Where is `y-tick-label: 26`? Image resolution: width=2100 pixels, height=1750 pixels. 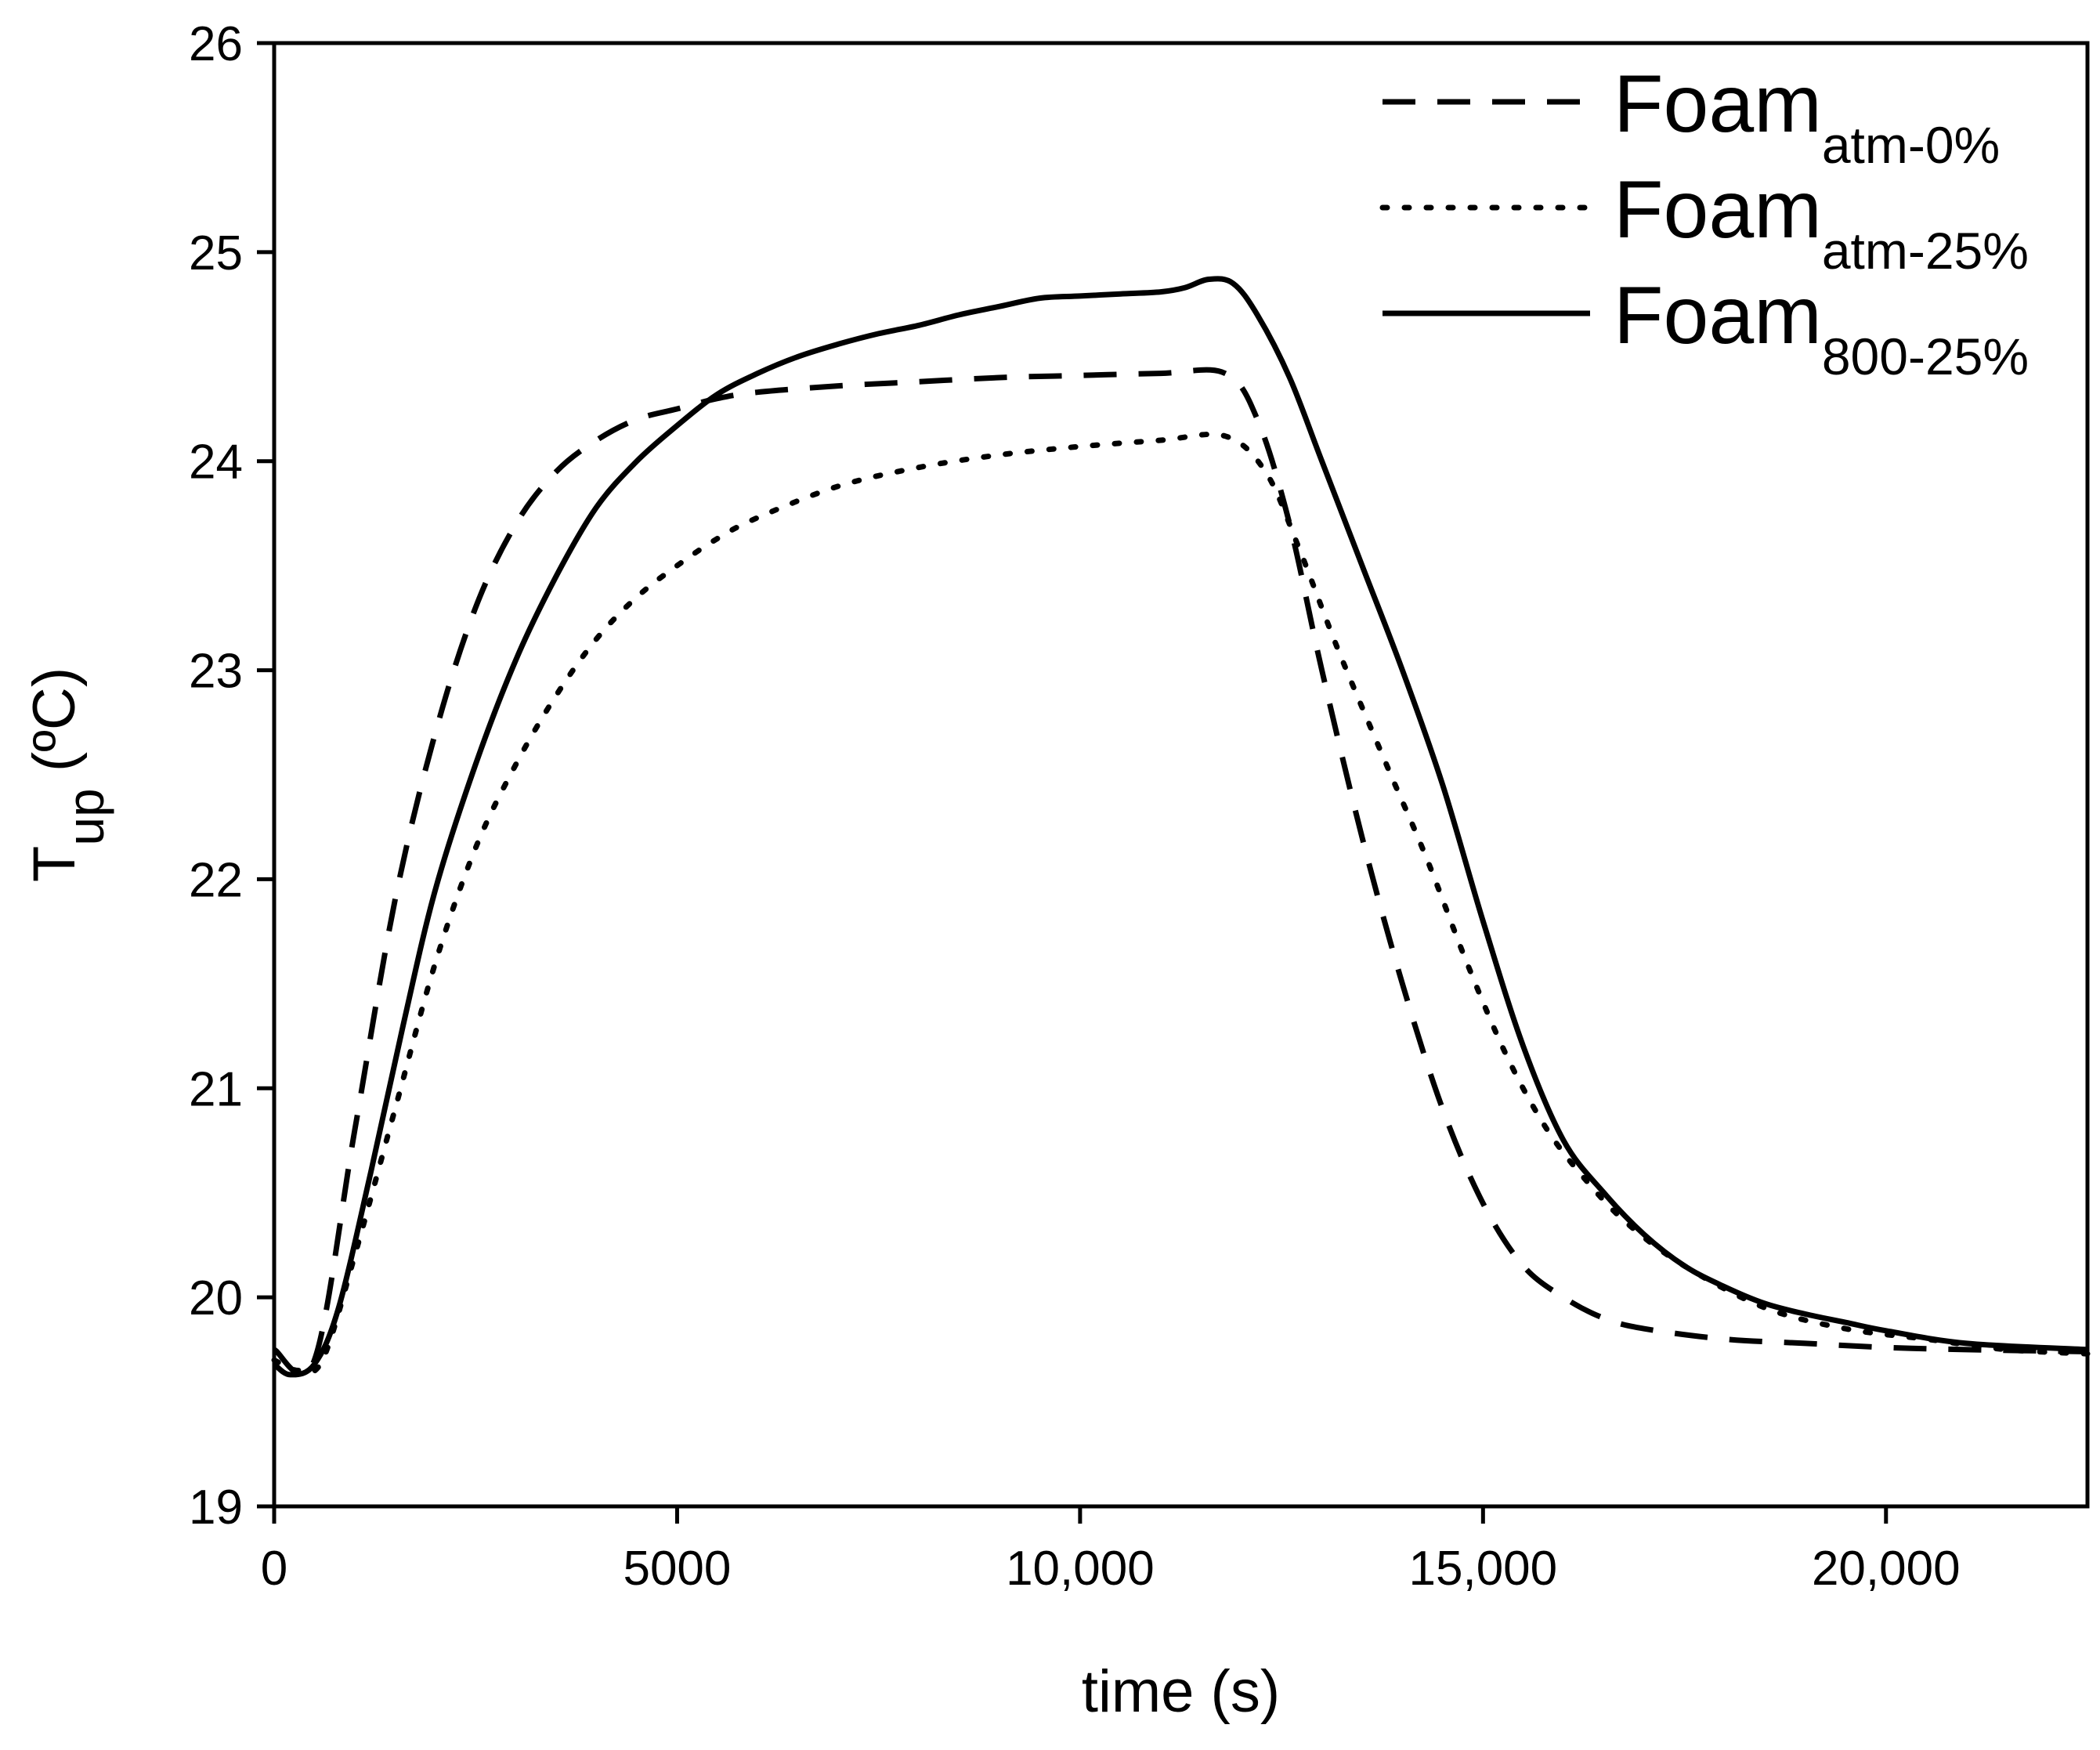 y-tick-label: 26 is located at coordinates (216, 44).